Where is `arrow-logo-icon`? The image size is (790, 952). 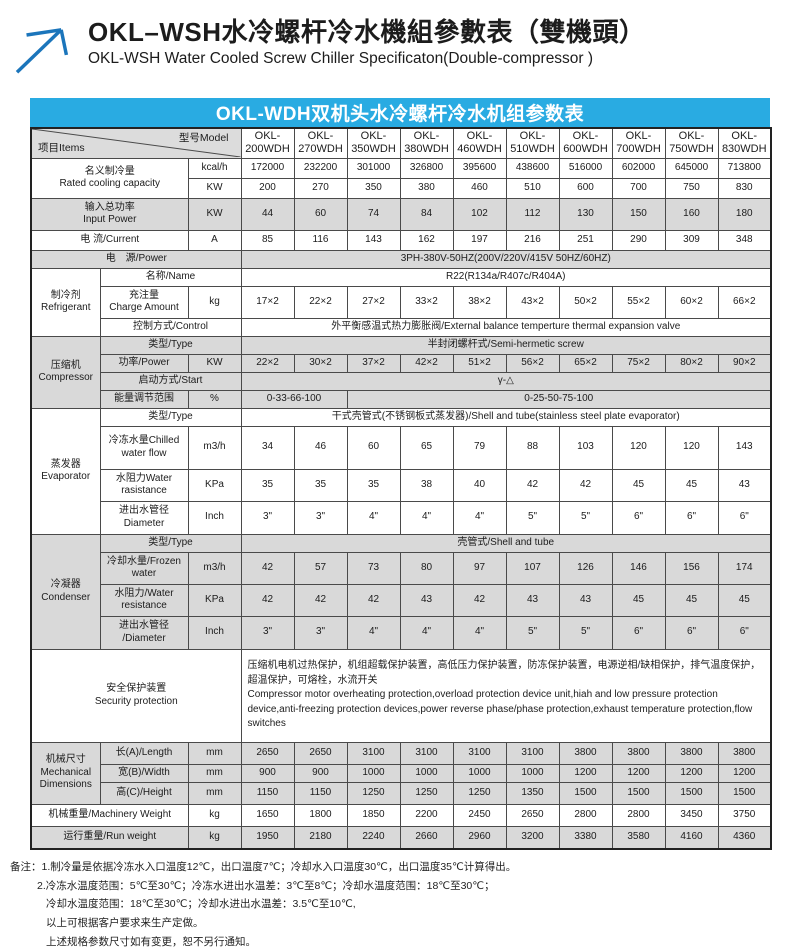 arrow-logo-icon is located at coordinates (43, 50).